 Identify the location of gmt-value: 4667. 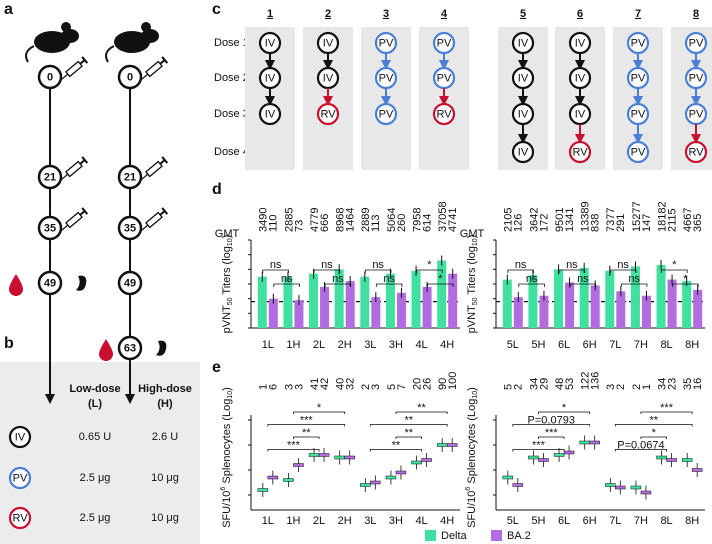
(688, 220).